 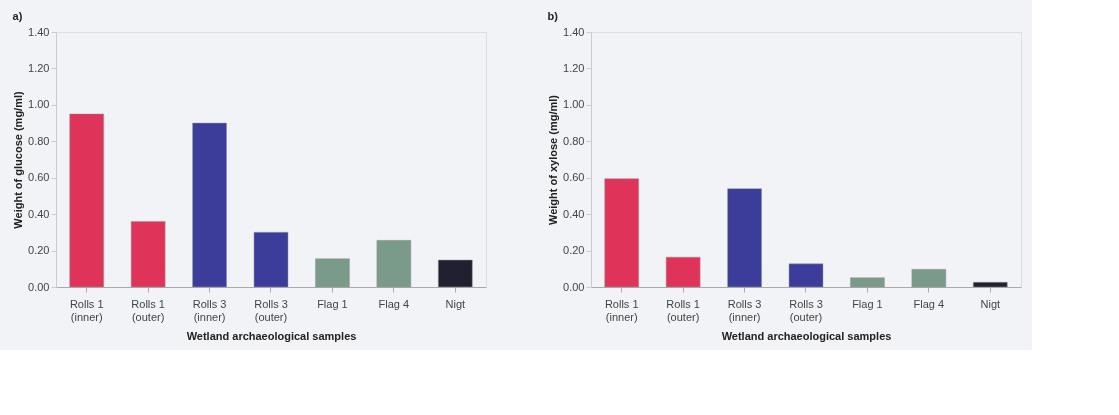 What do you see at coordinates (553, 159) in the screenshot?
I see `y-axis-title: Weight of xylose (mg/ml)` at bounding box center [553, 159].